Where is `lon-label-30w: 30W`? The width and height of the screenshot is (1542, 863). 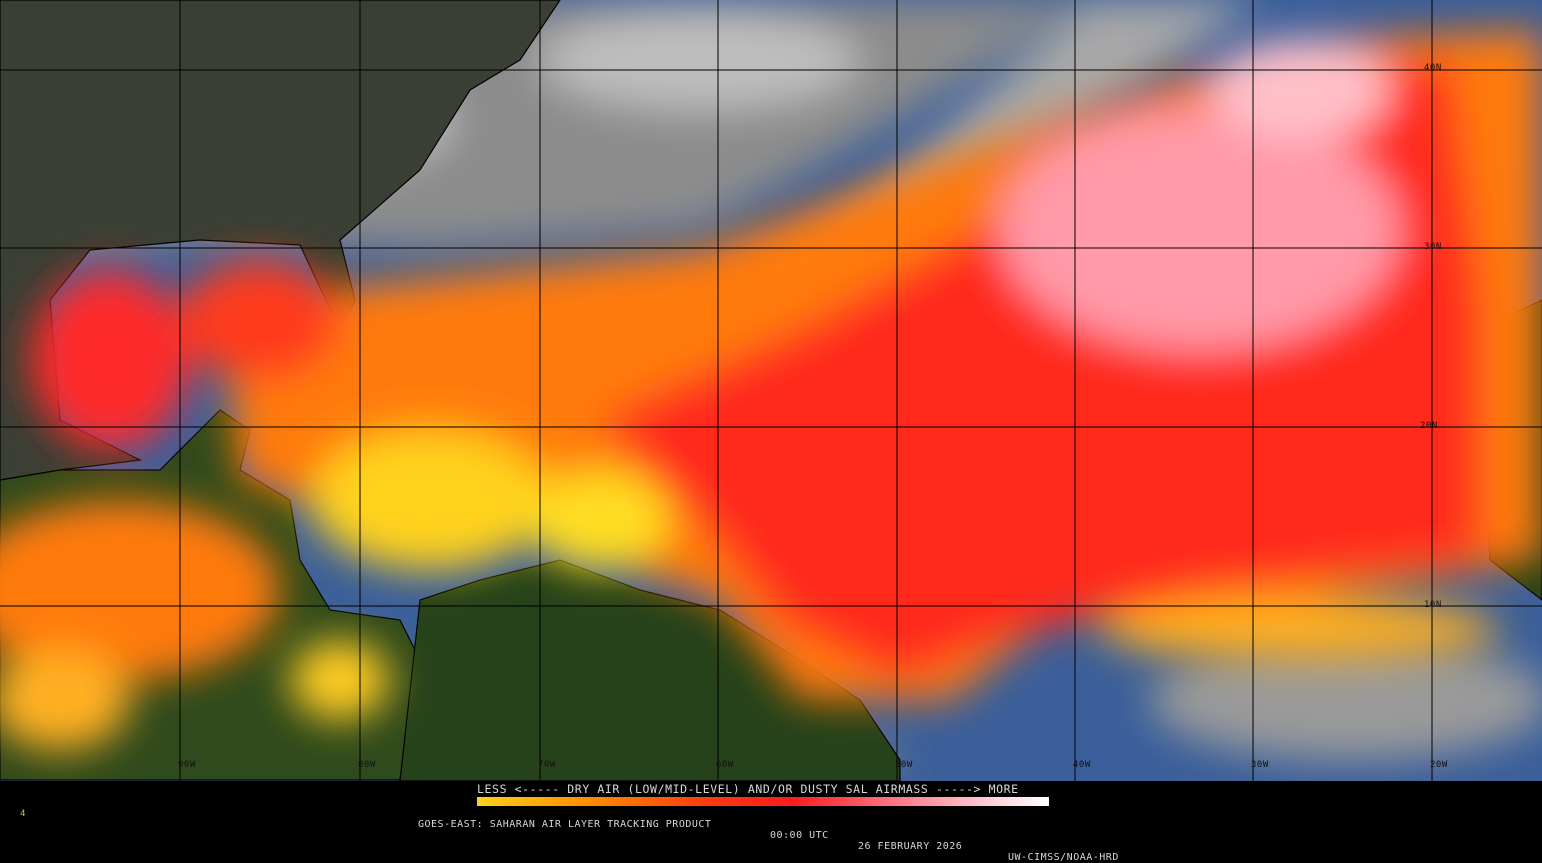
lon-label-30w: 30W is located at coordinates (1260, 765).